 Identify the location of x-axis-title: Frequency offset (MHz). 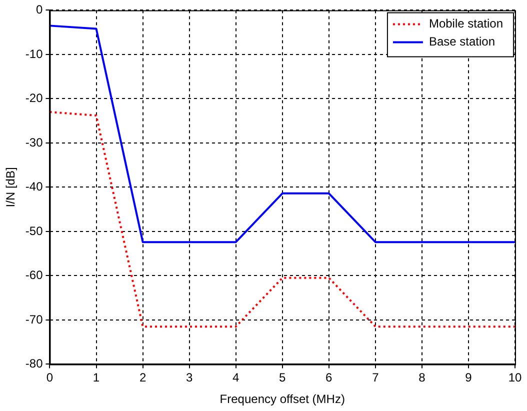
(282, 399).